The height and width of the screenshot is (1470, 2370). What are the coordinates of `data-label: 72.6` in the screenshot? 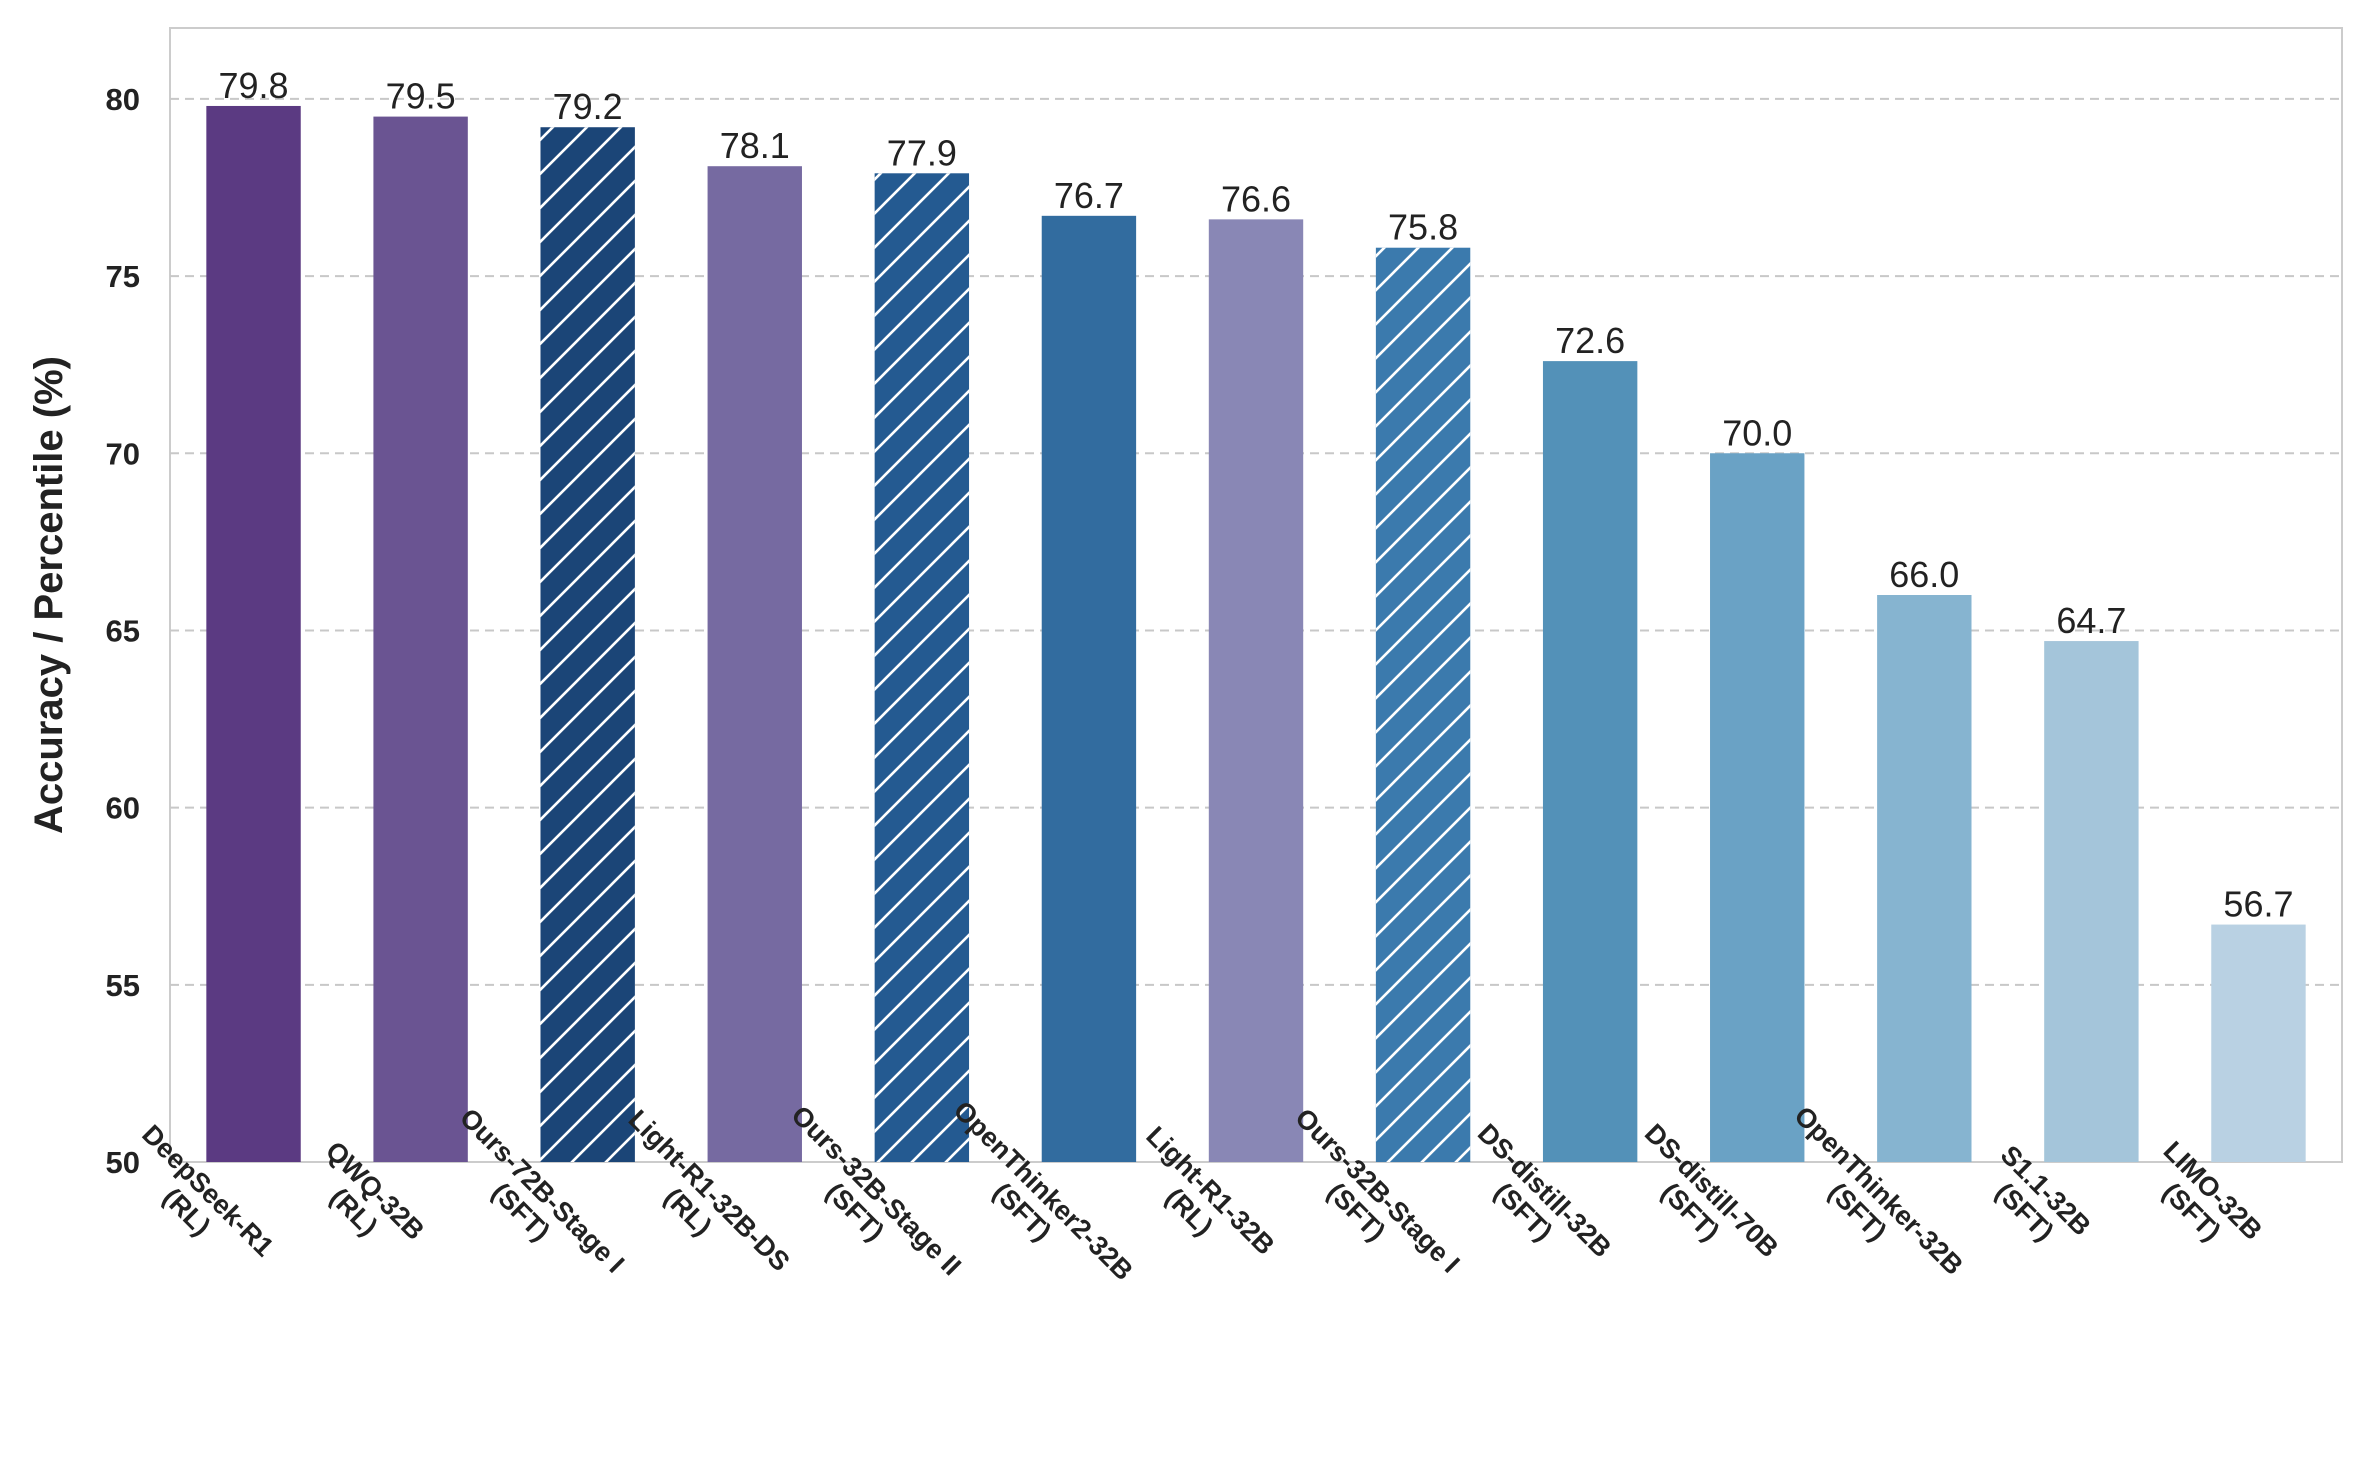 It's located at (1590, 340).